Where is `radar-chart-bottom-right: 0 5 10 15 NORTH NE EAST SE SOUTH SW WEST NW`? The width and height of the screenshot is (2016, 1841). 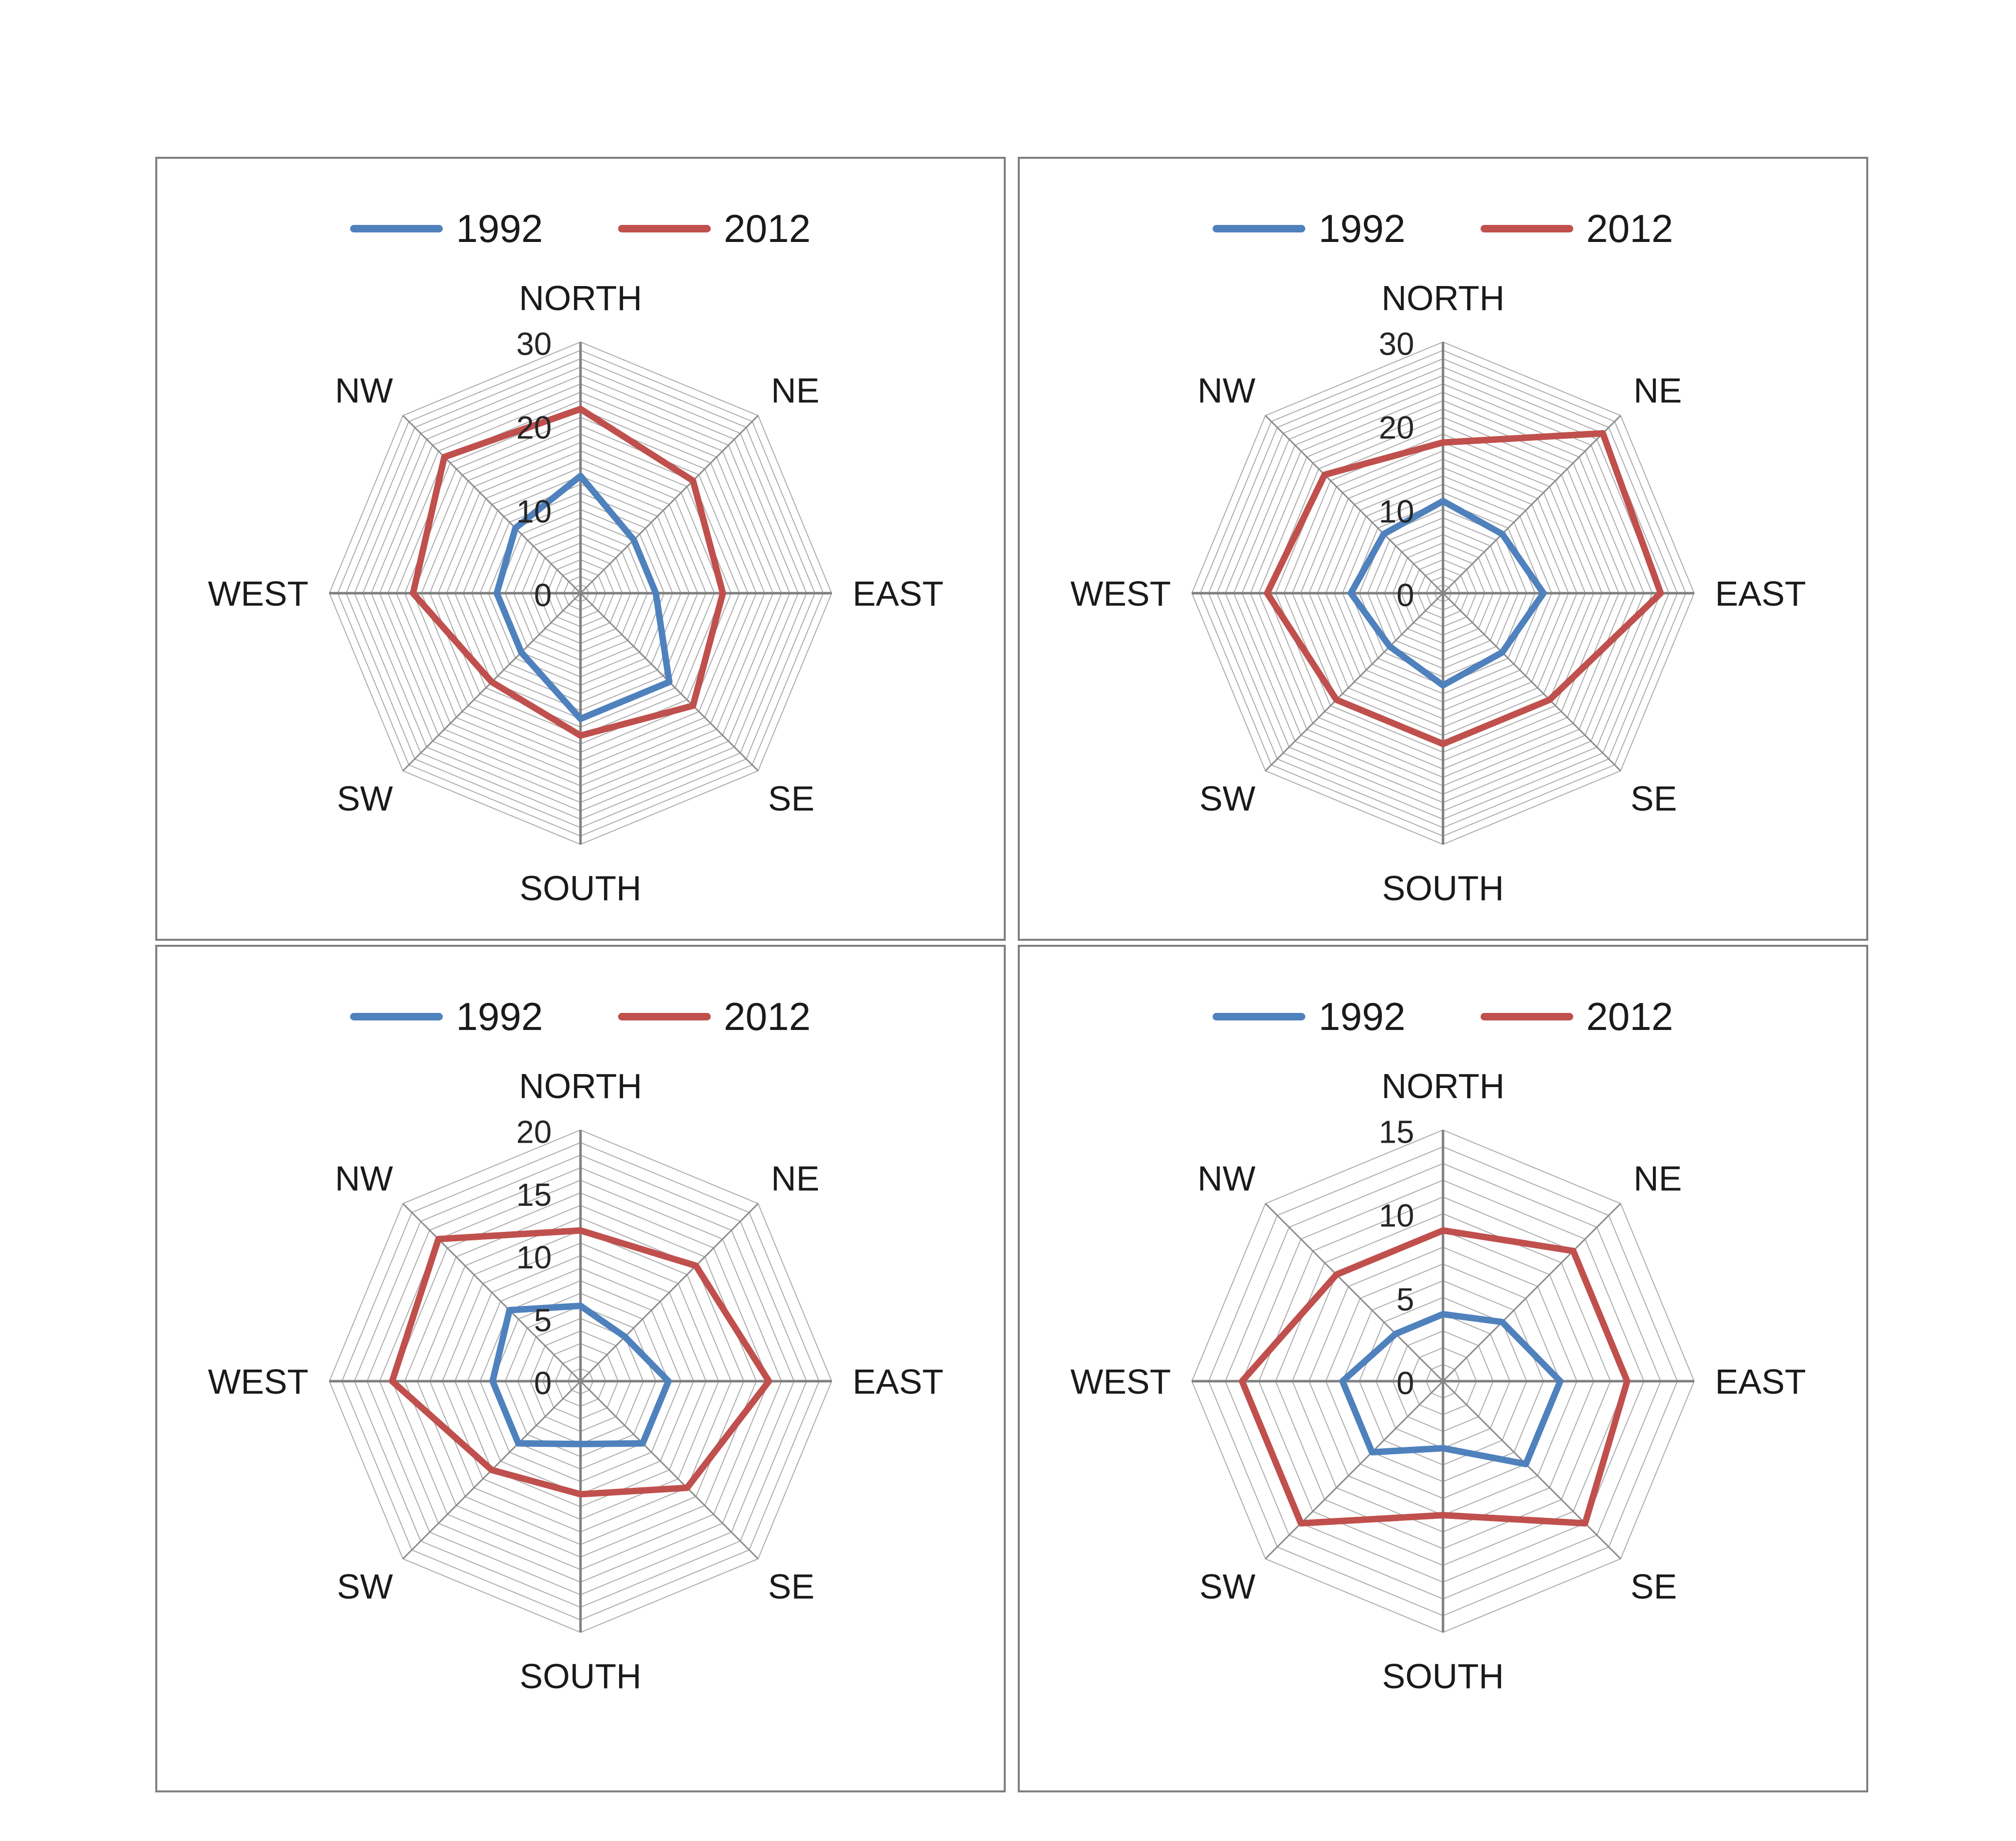
radar-chart-bottom-right: 0 5 10 15 NORTH NE EAST SE SOUTH SW WEST NW is located at coordinates (1438, 1381).